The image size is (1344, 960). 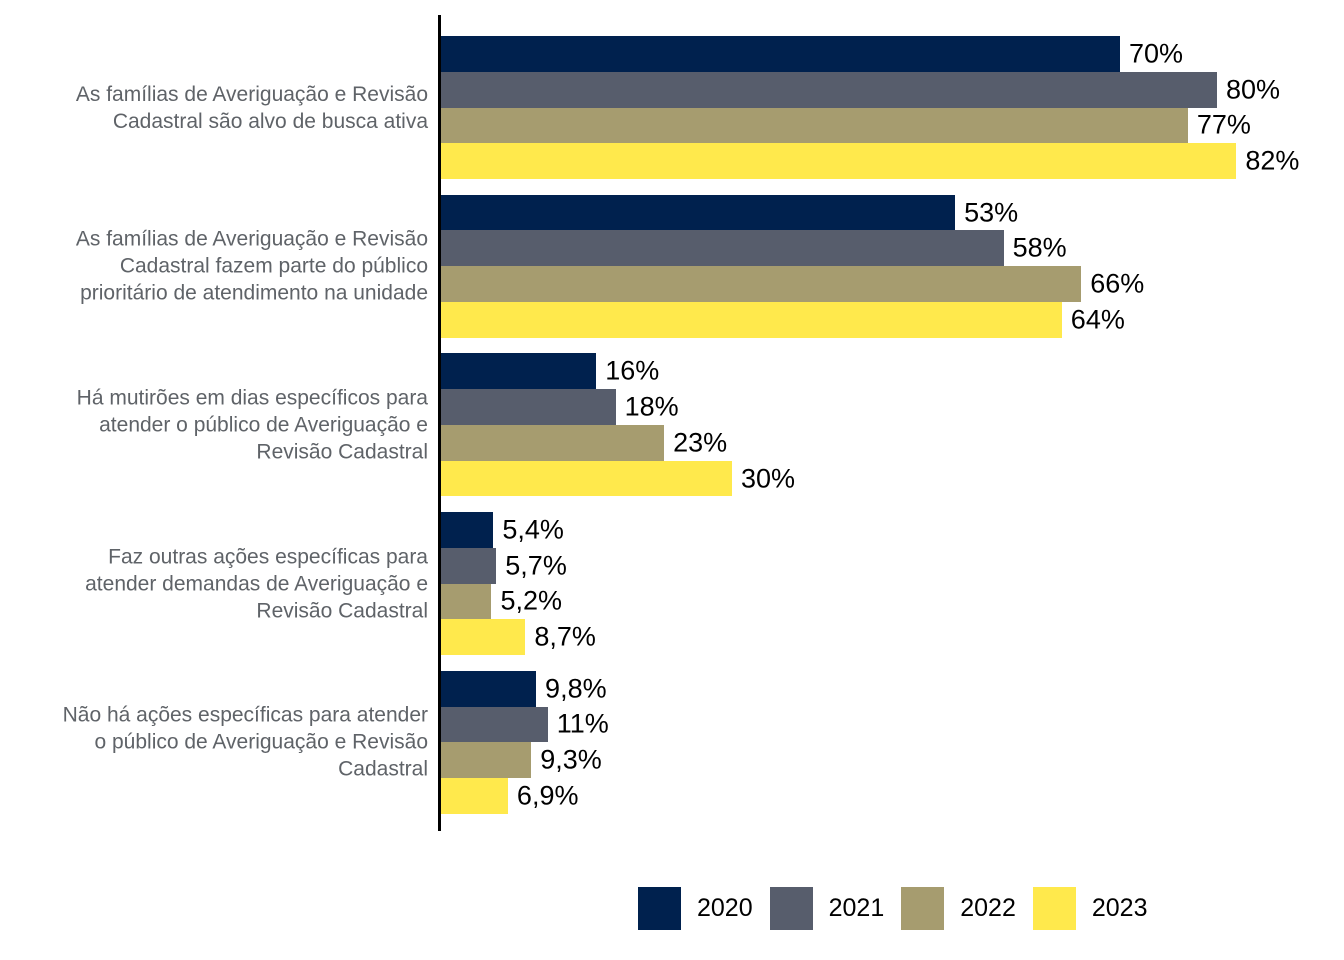 What do you see at coordinates (827, 908) in the screenshot?
I see `legend-item-2021: 2021` at bounding box center [827, 908].